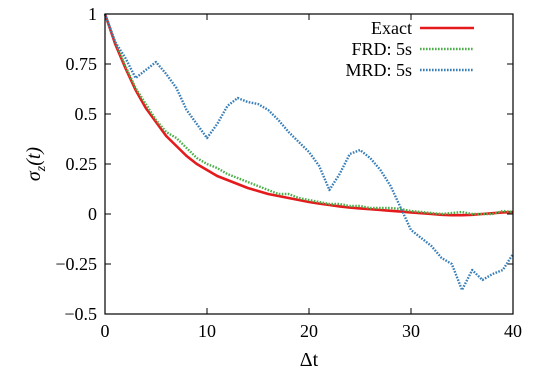  I want to click on legend-label-mrd-5s: MRD: 5s, so click(378, 70).